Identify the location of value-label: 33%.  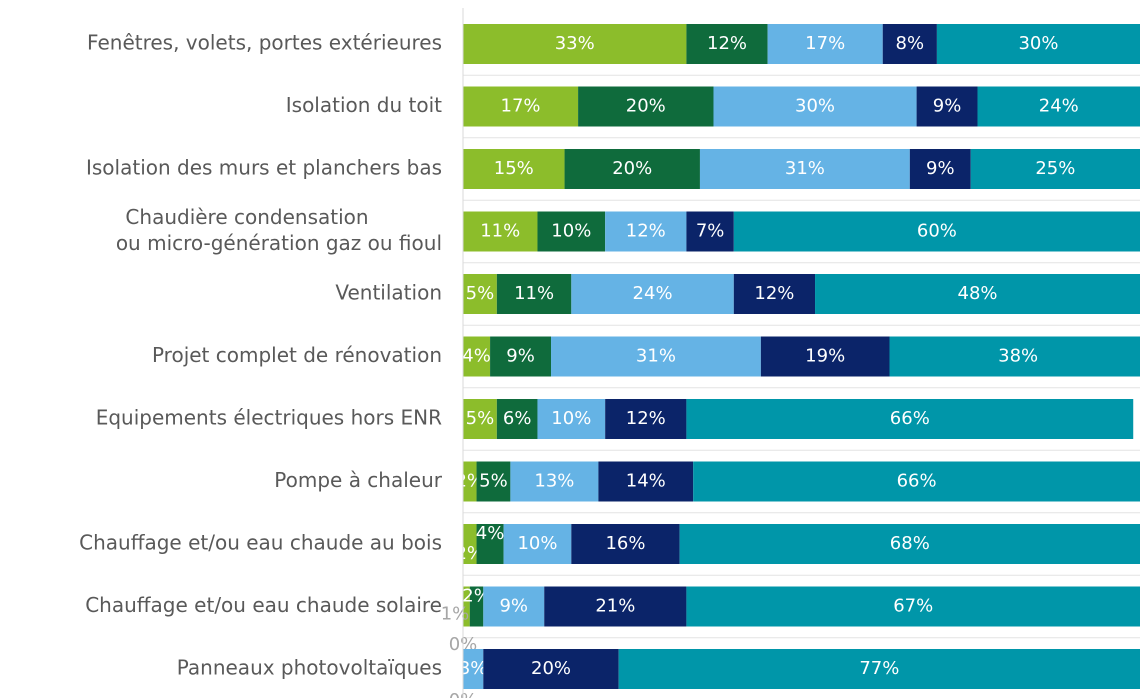
(575, 43).